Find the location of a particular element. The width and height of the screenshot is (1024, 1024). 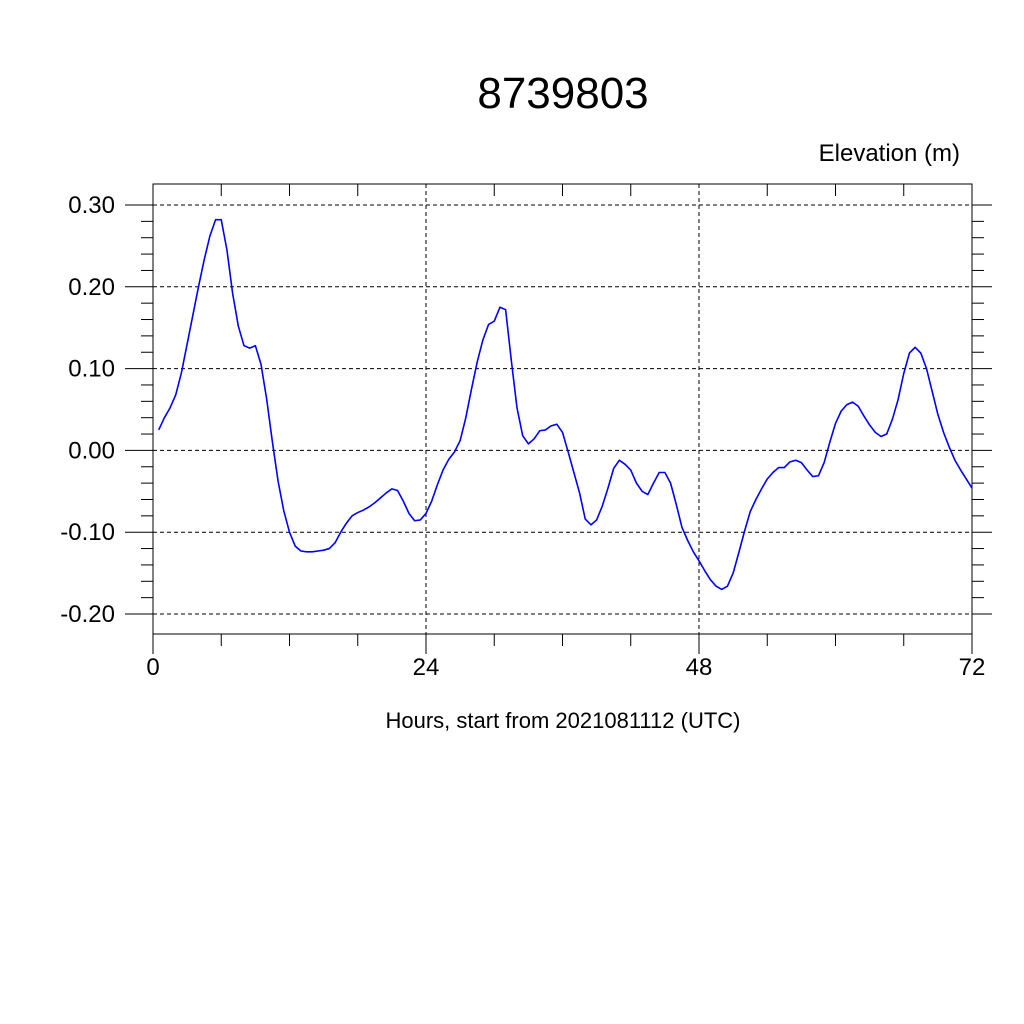

x-tick-label: 24 is located at coordinates (426, 667).